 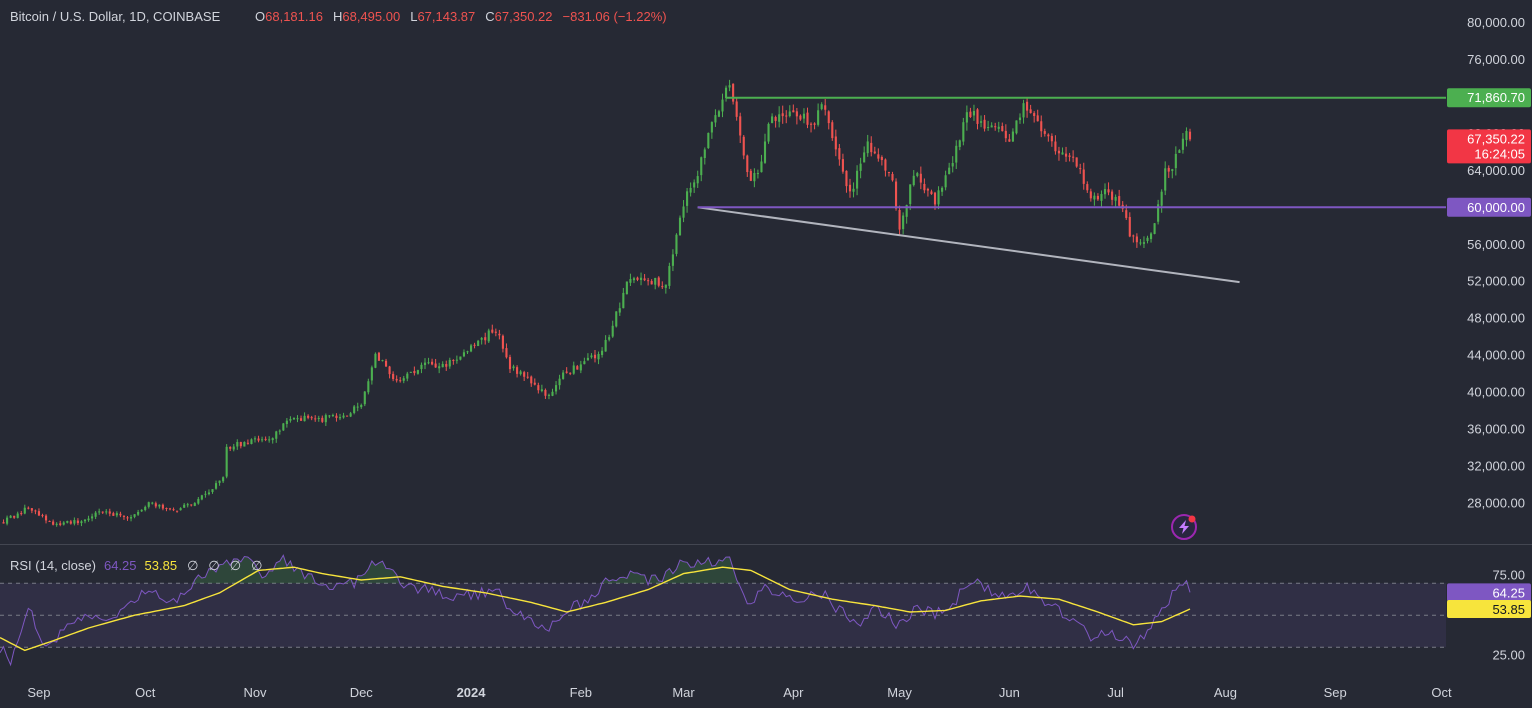 What do you see at coordinates (968, 245) in the screenshot?
I see `trendline` at bounding box center [968, 245].